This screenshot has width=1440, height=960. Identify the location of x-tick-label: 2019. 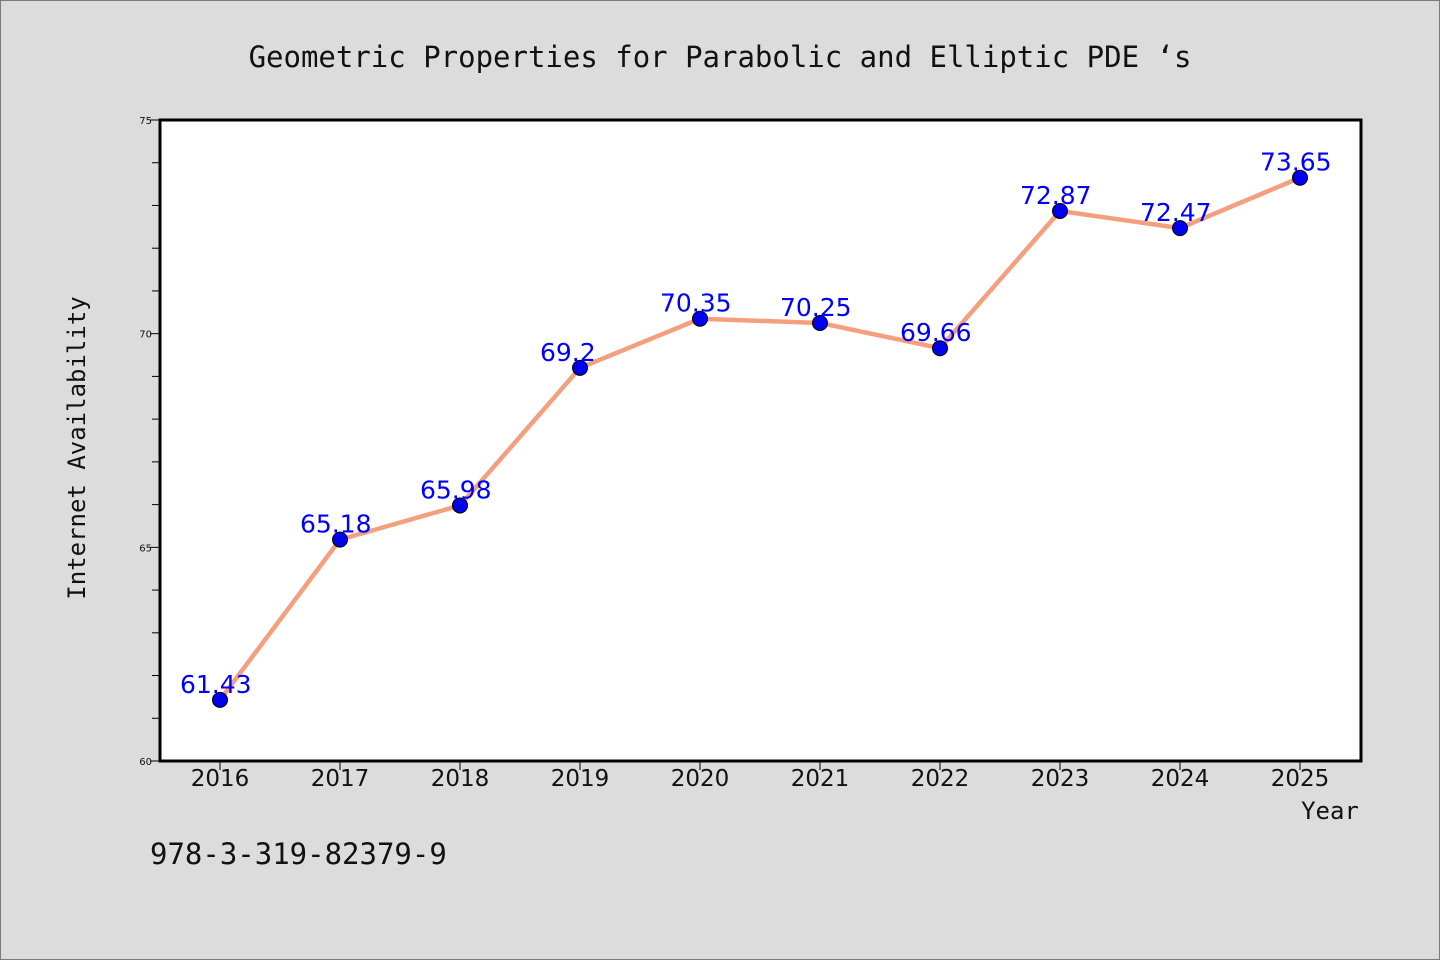
(580, 779).